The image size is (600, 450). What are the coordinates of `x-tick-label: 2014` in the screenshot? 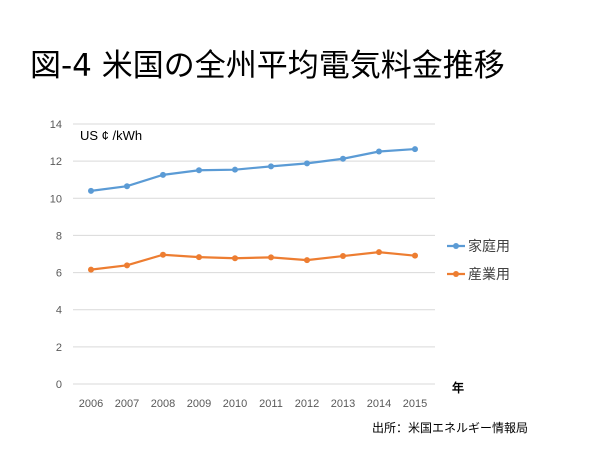 It's located at (379, 404).